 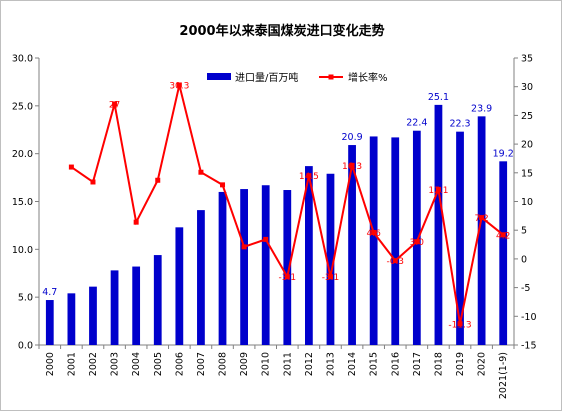 What do you see at coordinates (22, 202) in the screenshot?
I see `left-tick-label: 15.0` at bounding box center [22, 202].